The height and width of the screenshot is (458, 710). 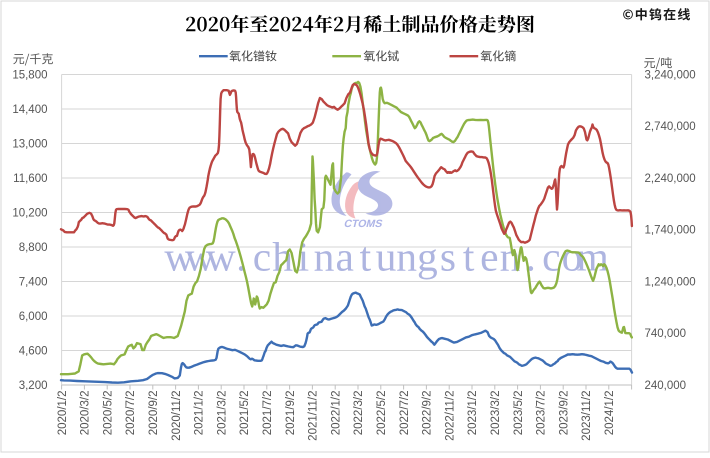 What do you see at coordinates (670, 127) in the screenshot?
I see `svg-text: 2,740,000` at bounding box center [670, 127].